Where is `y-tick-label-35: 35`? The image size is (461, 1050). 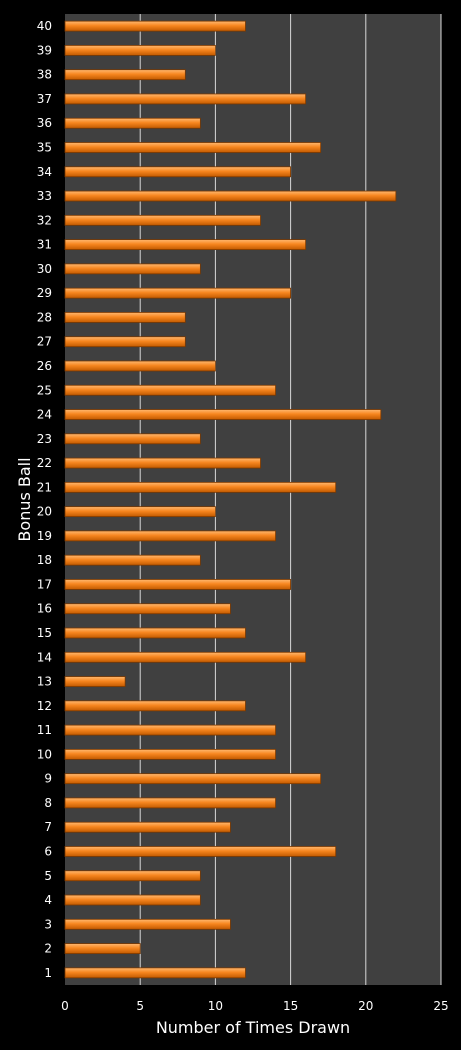
y-tick-label-35: 35 is located at coordinates (44, 148).